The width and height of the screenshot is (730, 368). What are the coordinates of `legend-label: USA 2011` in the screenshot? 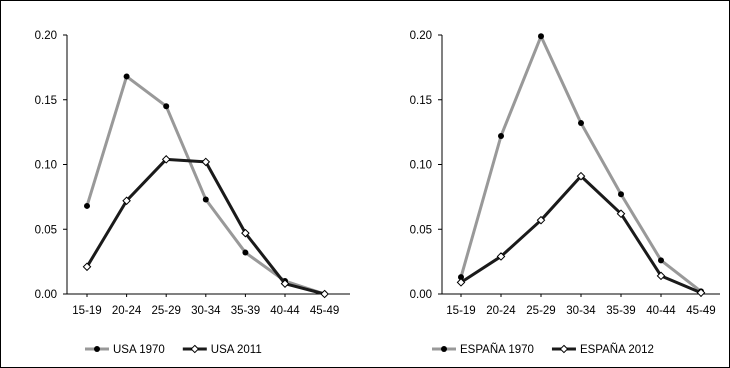 It's located at (236, 350).